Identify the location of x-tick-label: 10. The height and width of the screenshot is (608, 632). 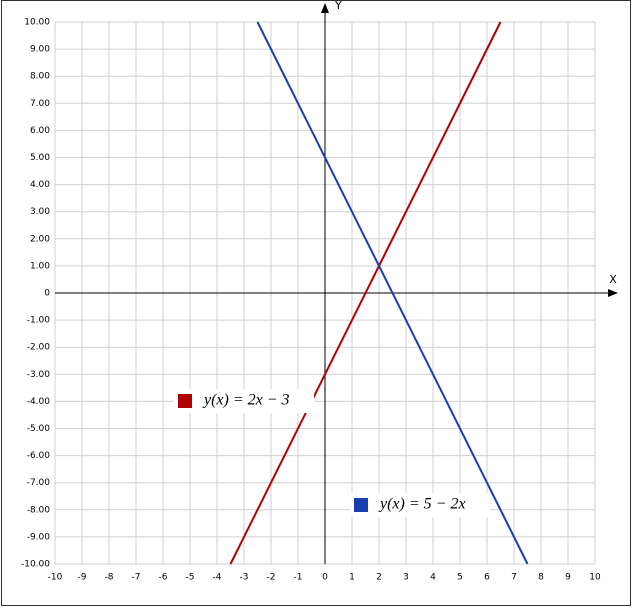
(595, 578).